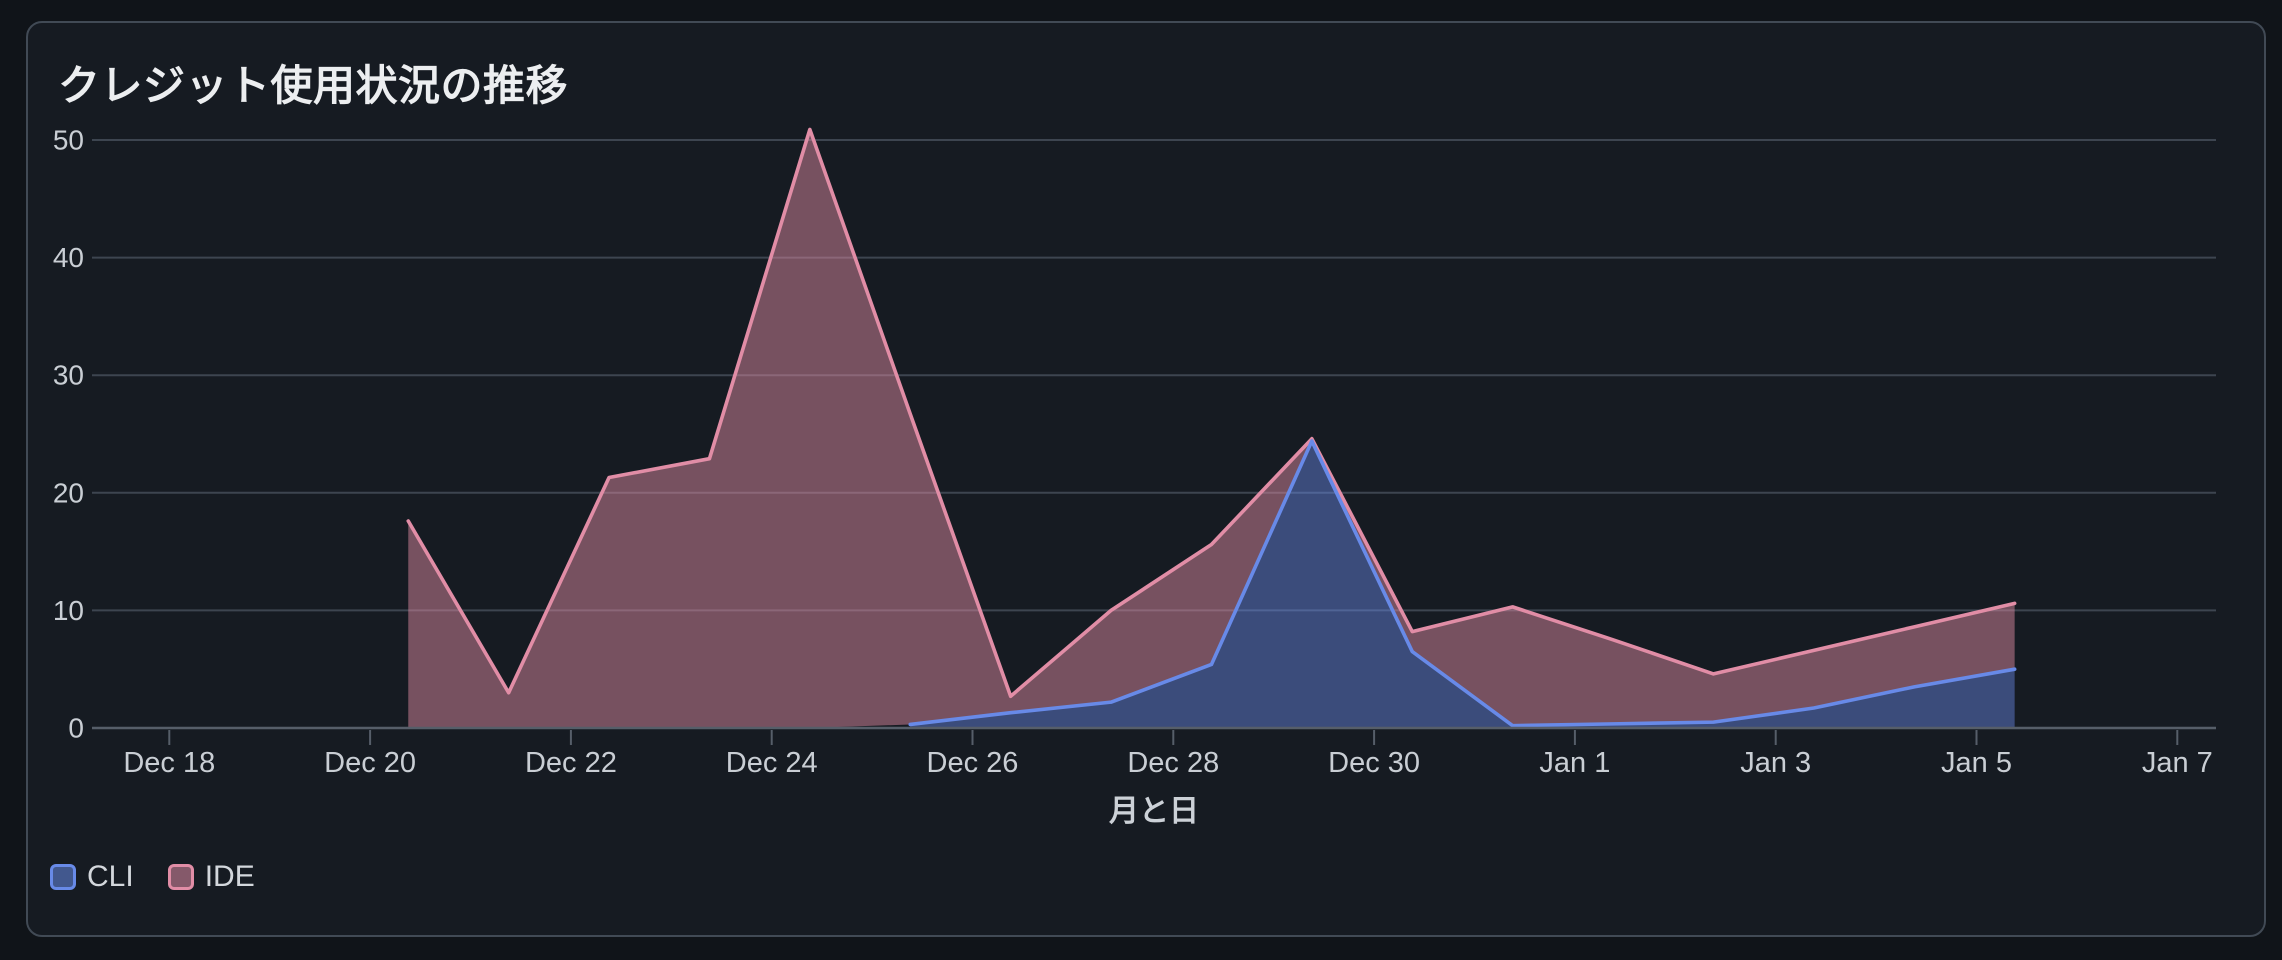  What do you see at coordinates (772, 763) in the screenshot?
I see `svg-text: Dec 24` at bounding box center [772, 763].